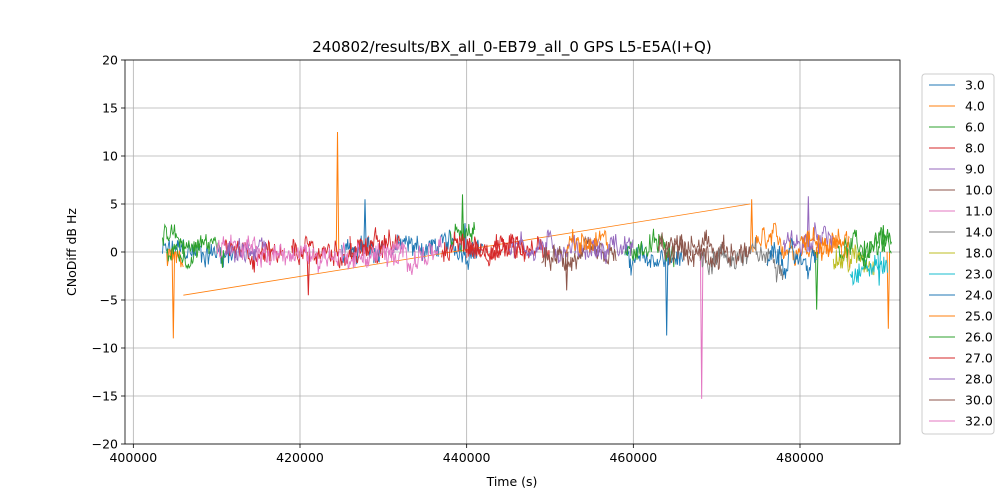 This screenshot has width=1000, height=500. I want to click on y-tick-label: −5, so click(109, 300).